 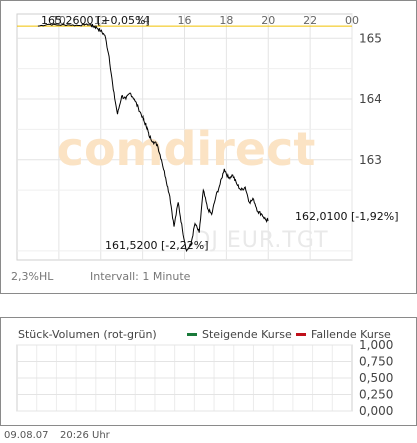 What do you see at coordinates (32, 276) in the screenshot?
I see `range-info: 2,3%HL` at bounding box center [32, 276].